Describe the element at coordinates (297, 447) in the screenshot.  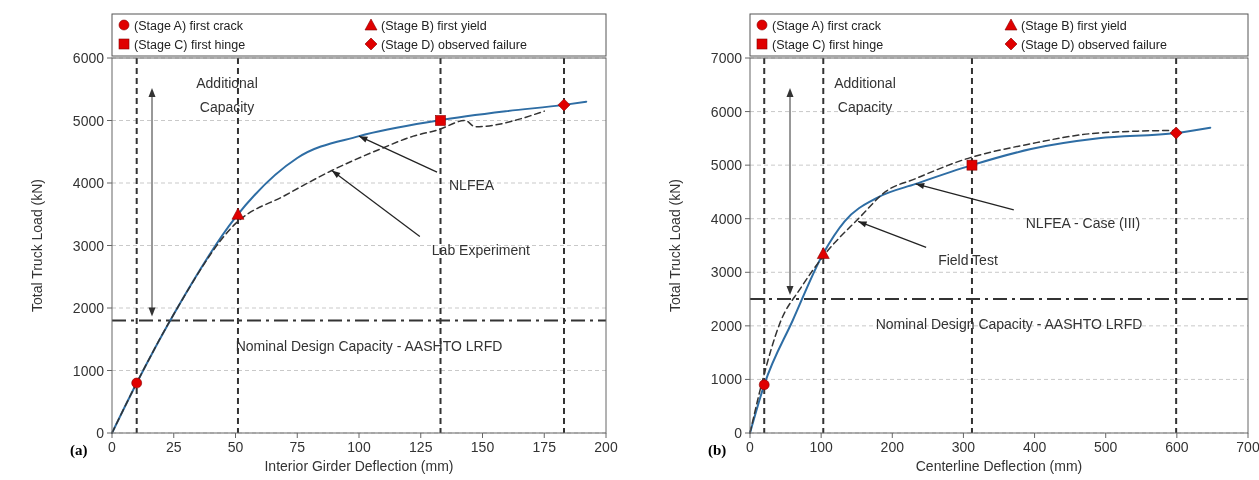
I see `x-tick-label: 75` at that location.